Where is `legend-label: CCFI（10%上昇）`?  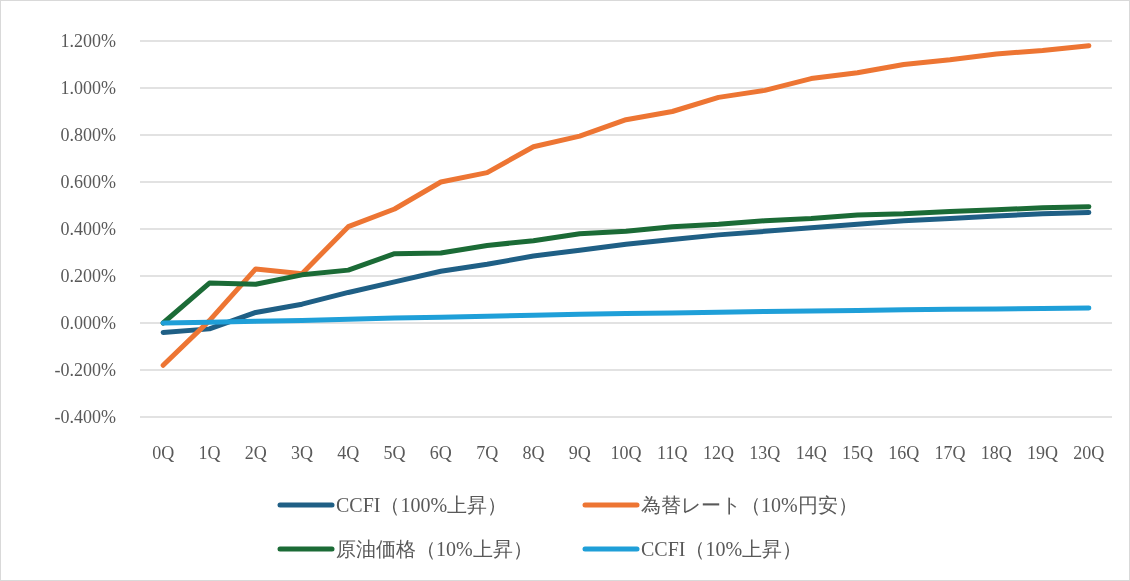
legend-label: CCFI（10%上昇） is located at coordinates (722, 549).